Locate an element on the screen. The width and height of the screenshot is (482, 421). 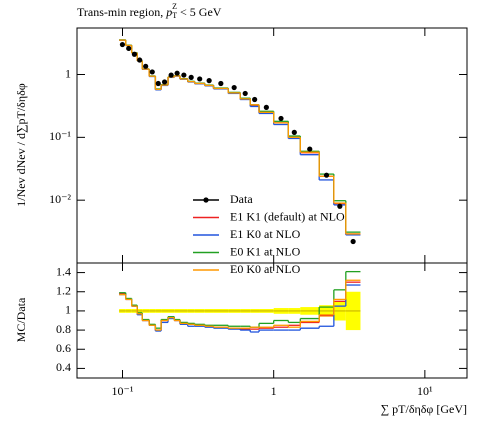
x-tick-label: 10¹ is located at coordinates (425, 391).